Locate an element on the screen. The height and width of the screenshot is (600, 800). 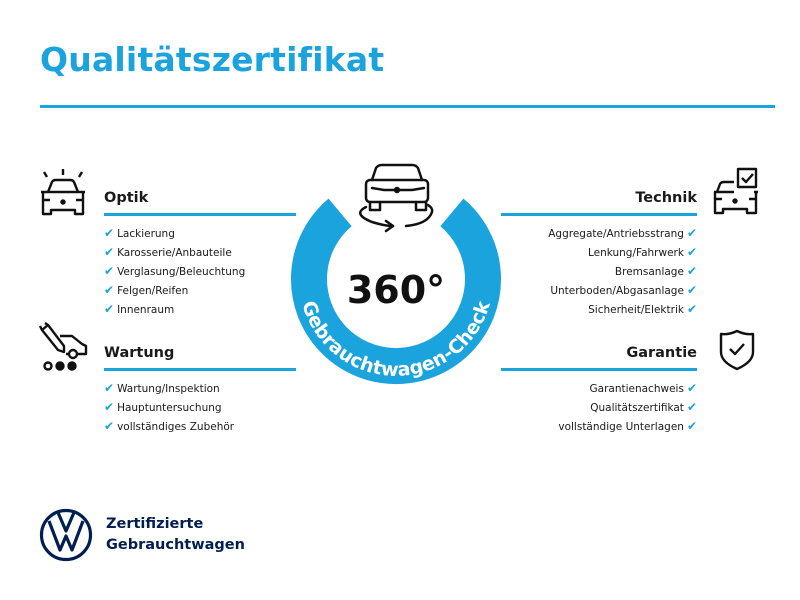
wrench-car-icon is located at coordinates (63, 346).